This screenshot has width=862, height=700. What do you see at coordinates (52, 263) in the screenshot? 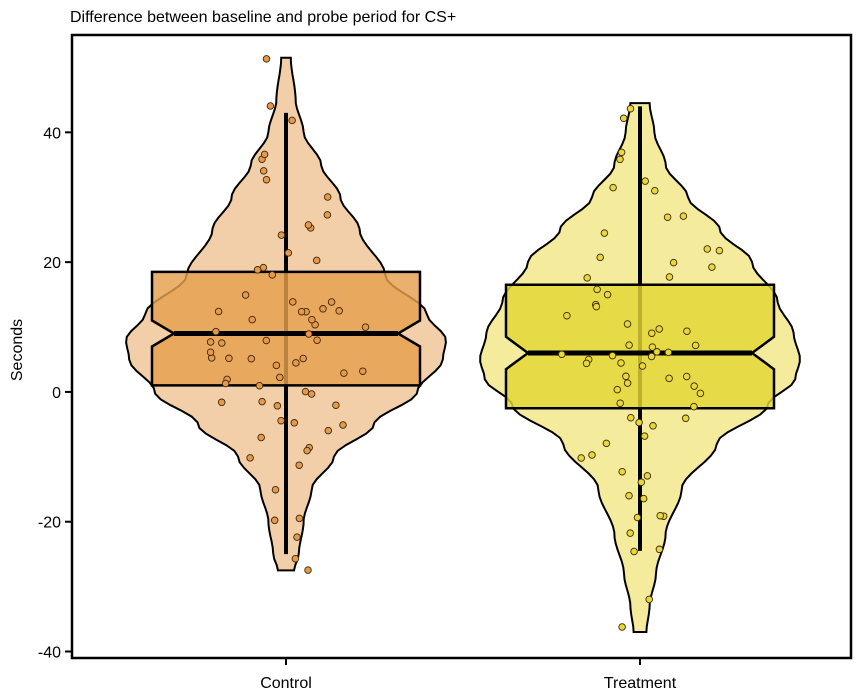
I see `y-tick-label: 20` at bounding box center [52, 263].